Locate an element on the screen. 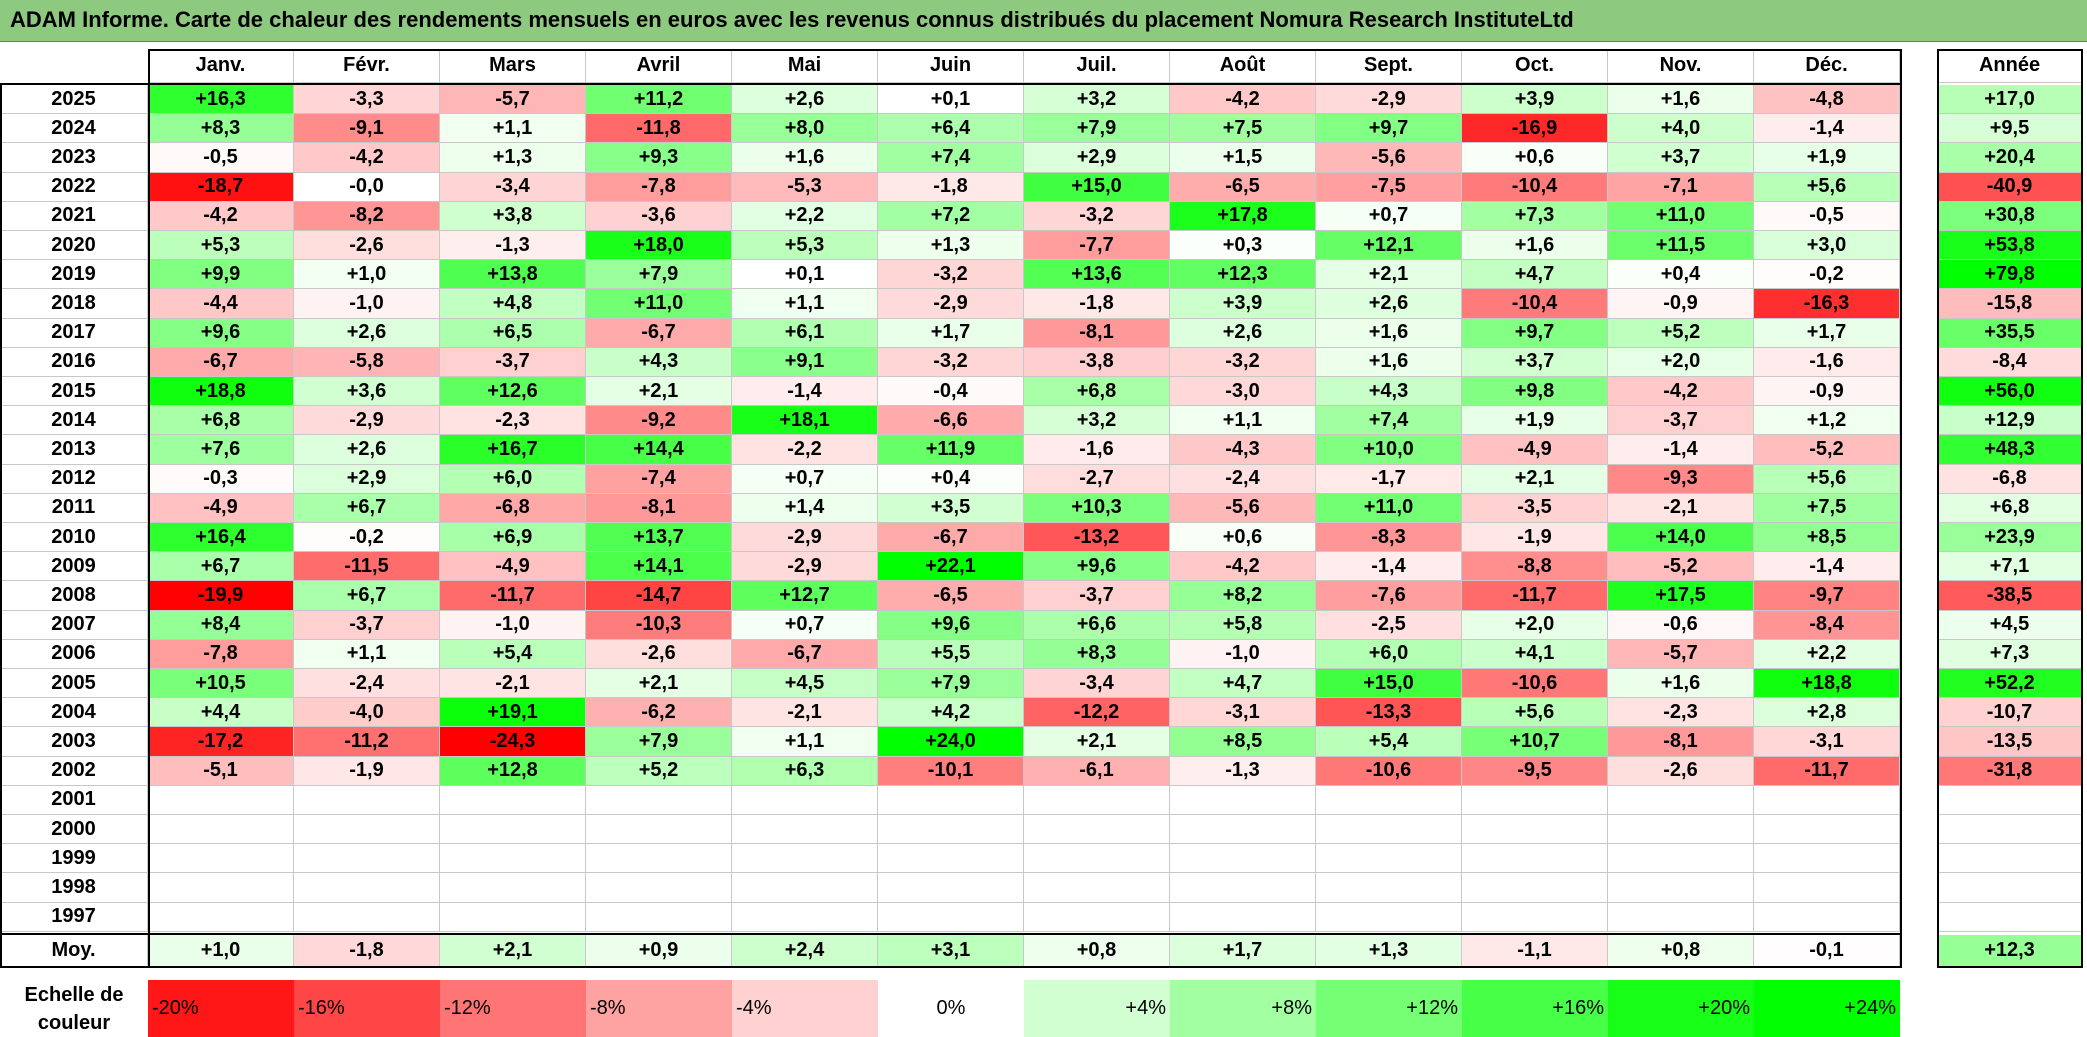 Image resolution: width=2087 pixels, height=1037 pixels. heatmap-cell: +11,2 is located at coordinates (659, 100).